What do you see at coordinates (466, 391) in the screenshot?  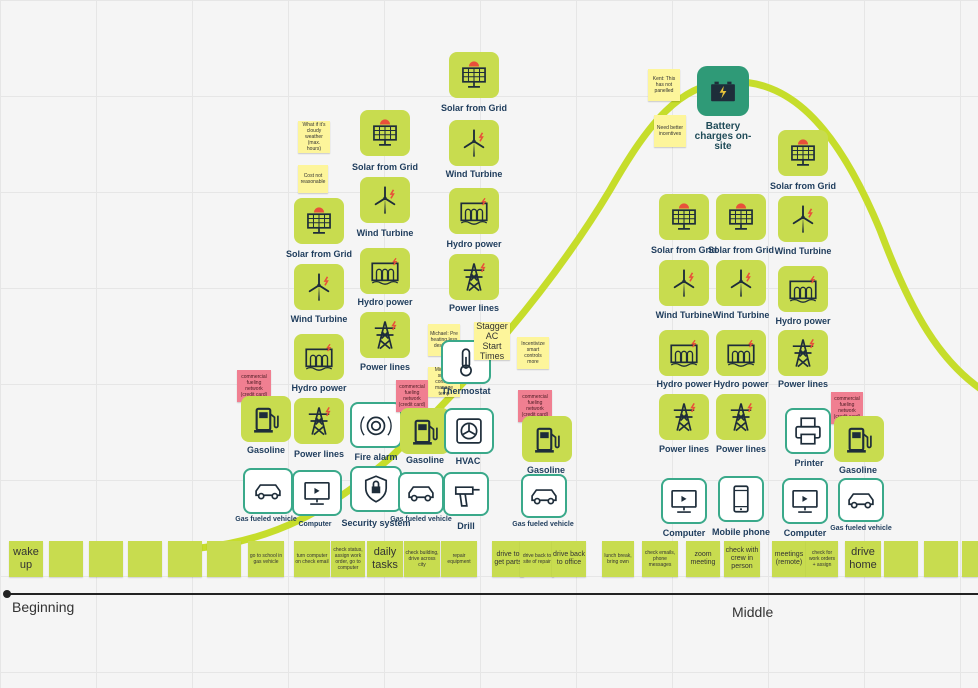 I see `thermostat-label: Thermostat` at bounding box center [466, 391].